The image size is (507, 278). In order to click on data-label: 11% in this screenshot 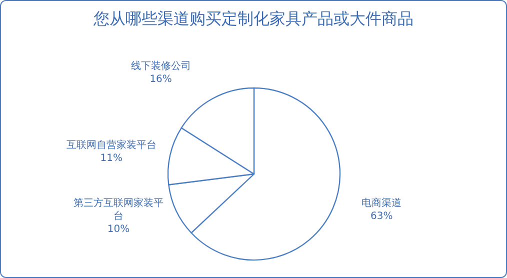, I will do `click(111, 158)`.